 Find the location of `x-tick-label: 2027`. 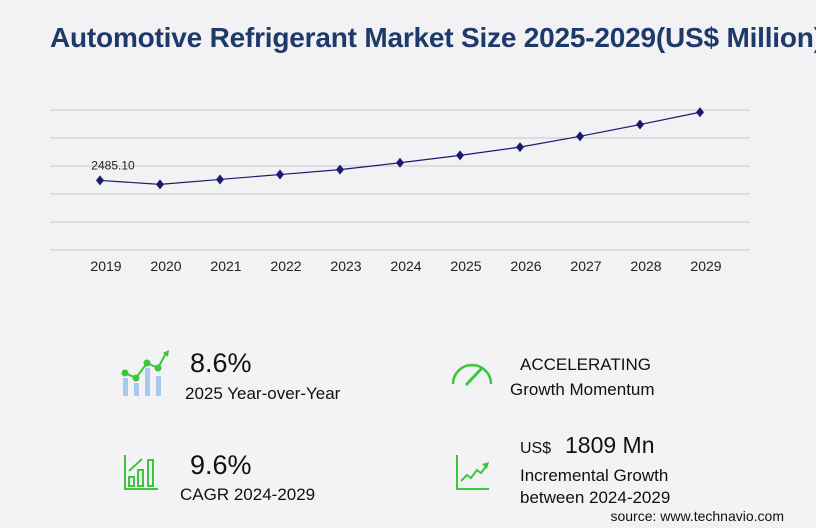

x-tick-label: 2027 is located at coordinates (585, 266).